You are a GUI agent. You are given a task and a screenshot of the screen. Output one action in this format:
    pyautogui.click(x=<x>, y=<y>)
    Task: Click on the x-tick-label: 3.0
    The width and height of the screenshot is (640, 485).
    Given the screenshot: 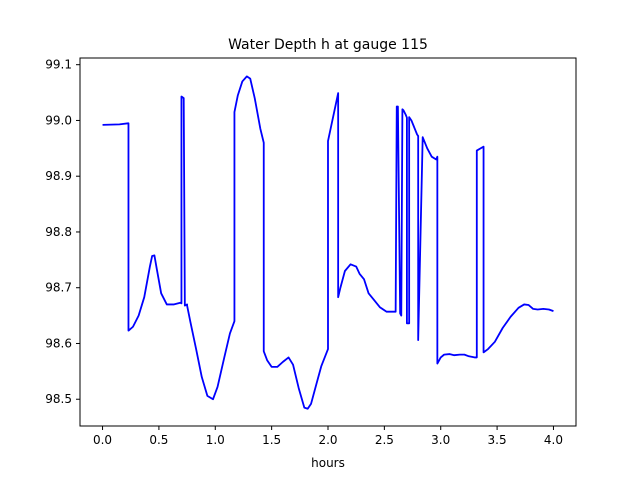 What is the action you would take?
    pyautogui.click(x=440, y=440)
    